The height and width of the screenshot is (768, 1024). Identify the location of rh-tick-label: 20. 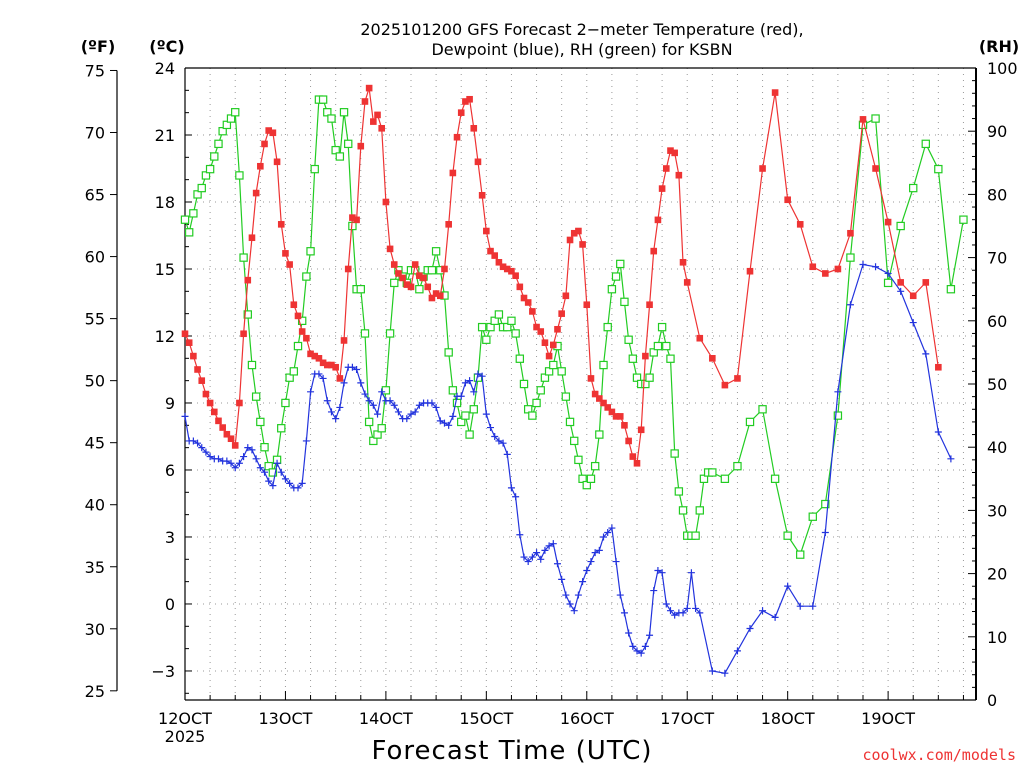
(997, 574).